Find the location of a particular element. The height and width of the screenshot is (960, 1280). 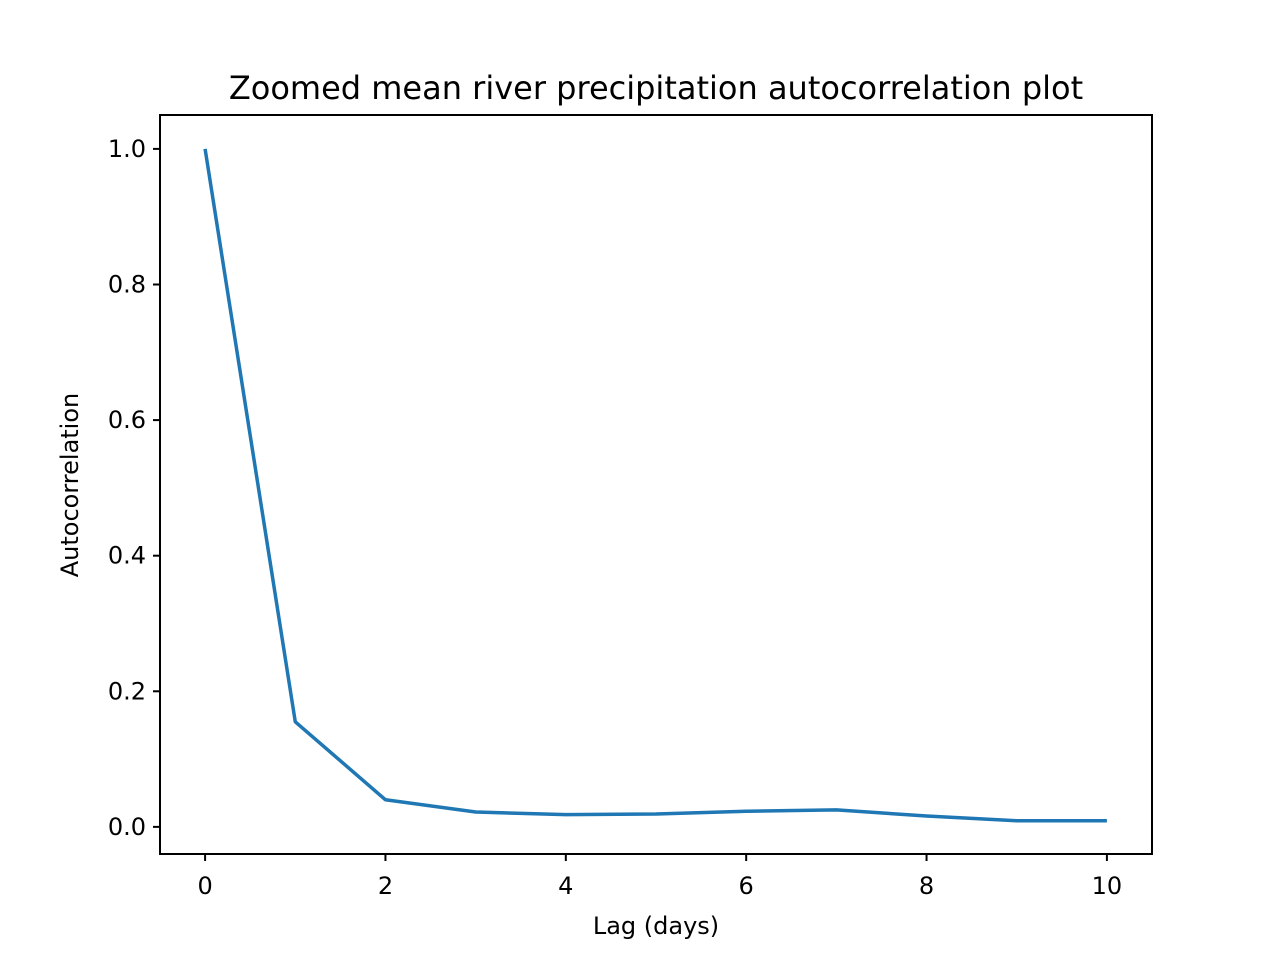

y-axis: 0.0 0.2 0.4 0.6 0.8 1.0 is located at coordinates (134, 488).